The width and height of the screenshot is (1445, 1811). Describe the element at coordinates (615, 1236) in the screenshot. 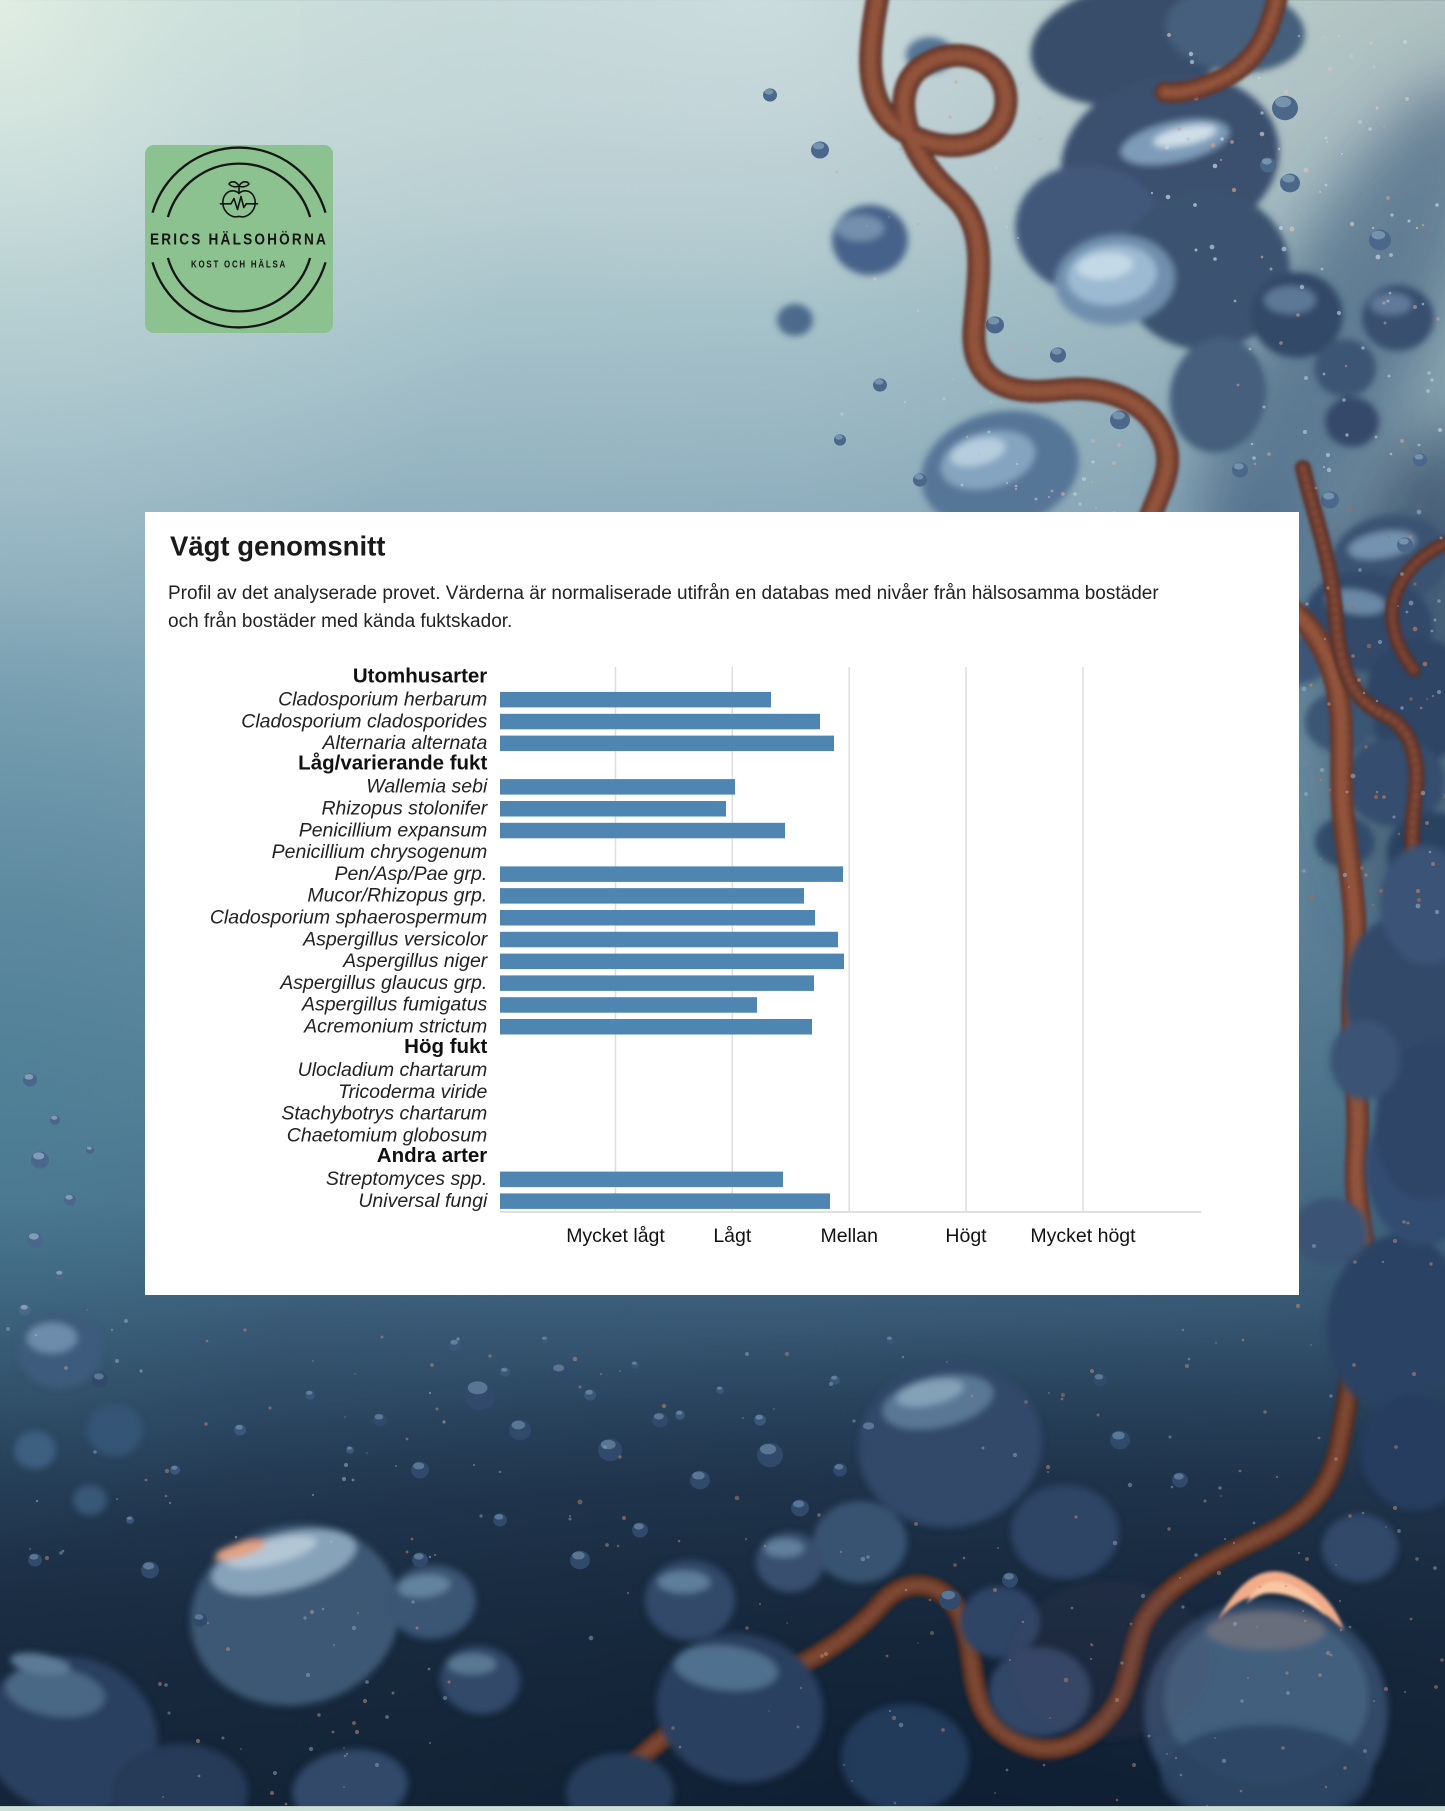

I see `svg-text: Mycket lågt` at that location.